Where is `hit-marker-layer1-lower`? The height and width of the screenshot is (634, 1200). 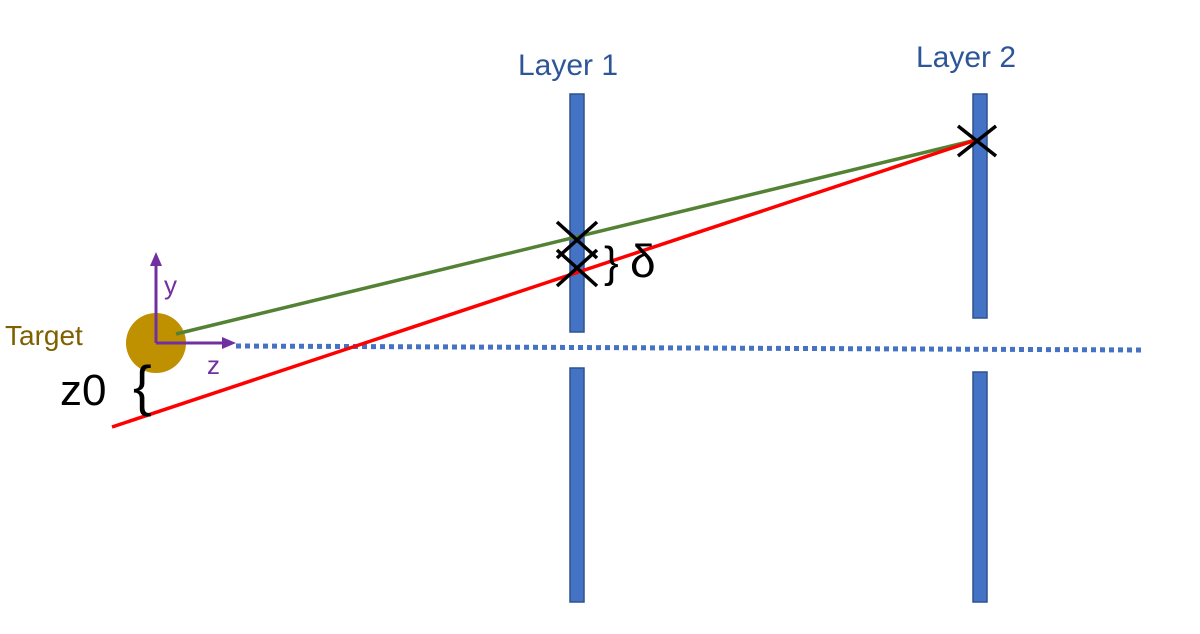 hit-marker-layer1-lower is located at coordinates (577, 268).